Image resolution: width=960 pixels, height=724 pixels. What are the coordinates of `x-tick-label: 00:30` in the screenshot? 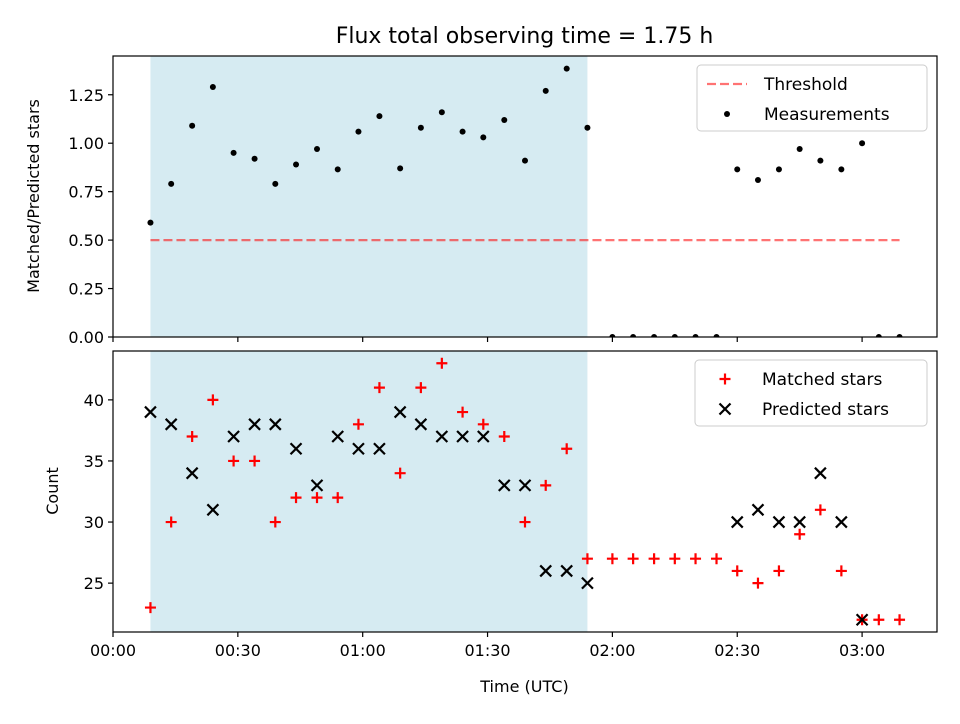 It's located at (238, 650).